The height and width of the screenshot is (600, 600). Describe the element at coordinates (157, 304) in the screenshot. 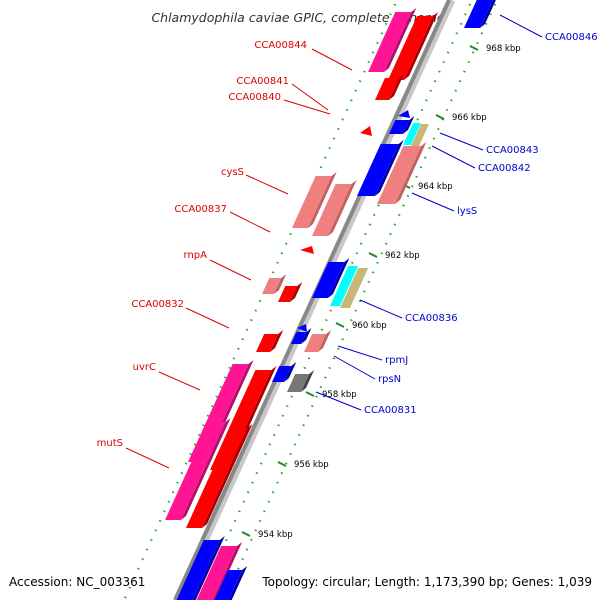

I see `gene-label-left: CCA00832` at that location.